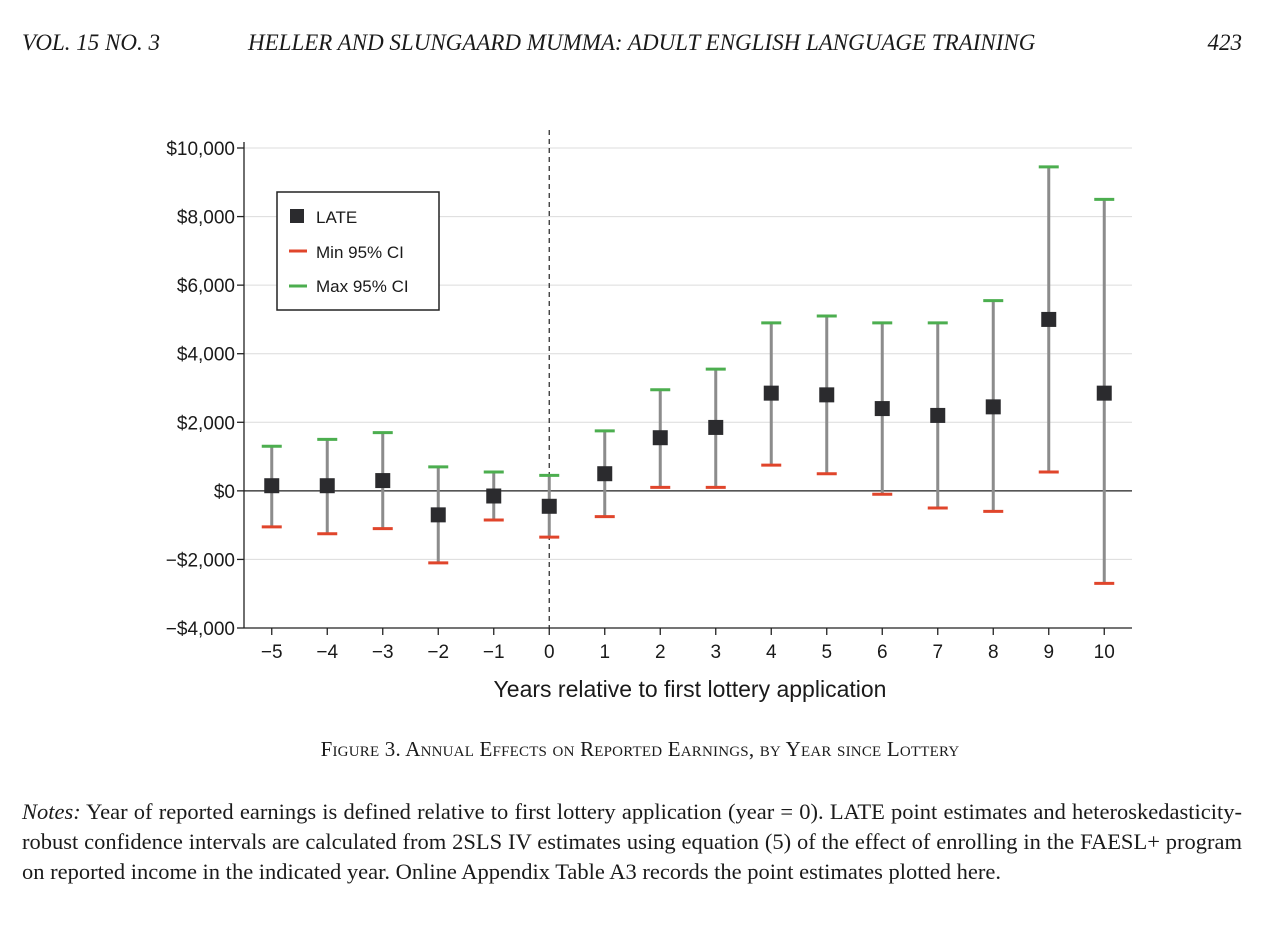 The height and width of the screenshot is (936, 1280). What do you see at coordinates (224, 492) in the screenshot?
I see `y-tick-label: $0` at bounding box center [224, 492].